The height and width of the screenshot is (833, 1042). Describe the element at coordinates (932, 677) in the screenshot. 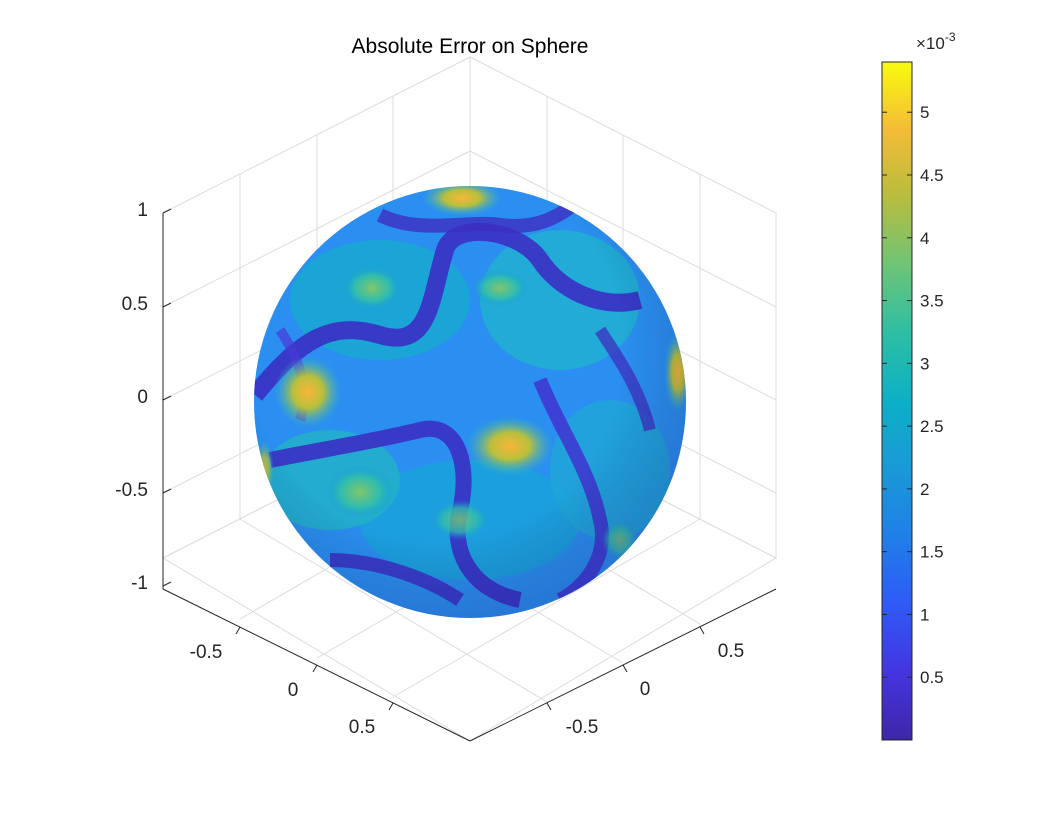

I see `colorbar-tick-label: 0.5` at that location.